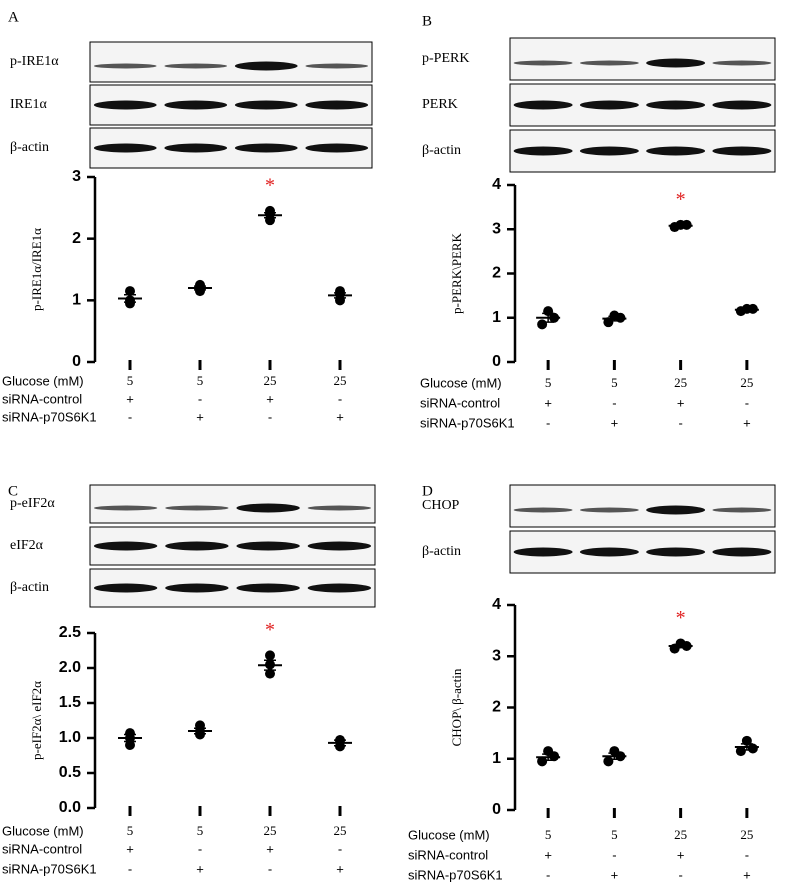  What do you see at coordinates (70, 807) in the screenshot?
I see `y-tick-label: 0.0` at bounding box center [70, 807].